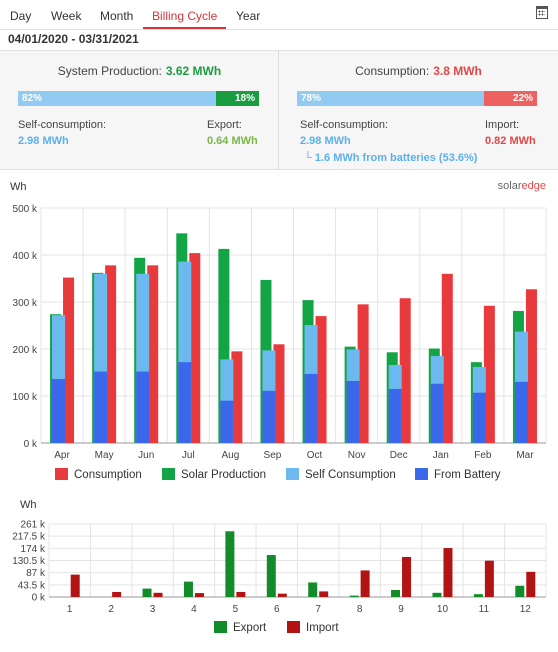 This screenshot has width=558, height=652. Describe the element at coordinates (104, 455) in the screenshot. I see `x-tick-label: May` at that location.